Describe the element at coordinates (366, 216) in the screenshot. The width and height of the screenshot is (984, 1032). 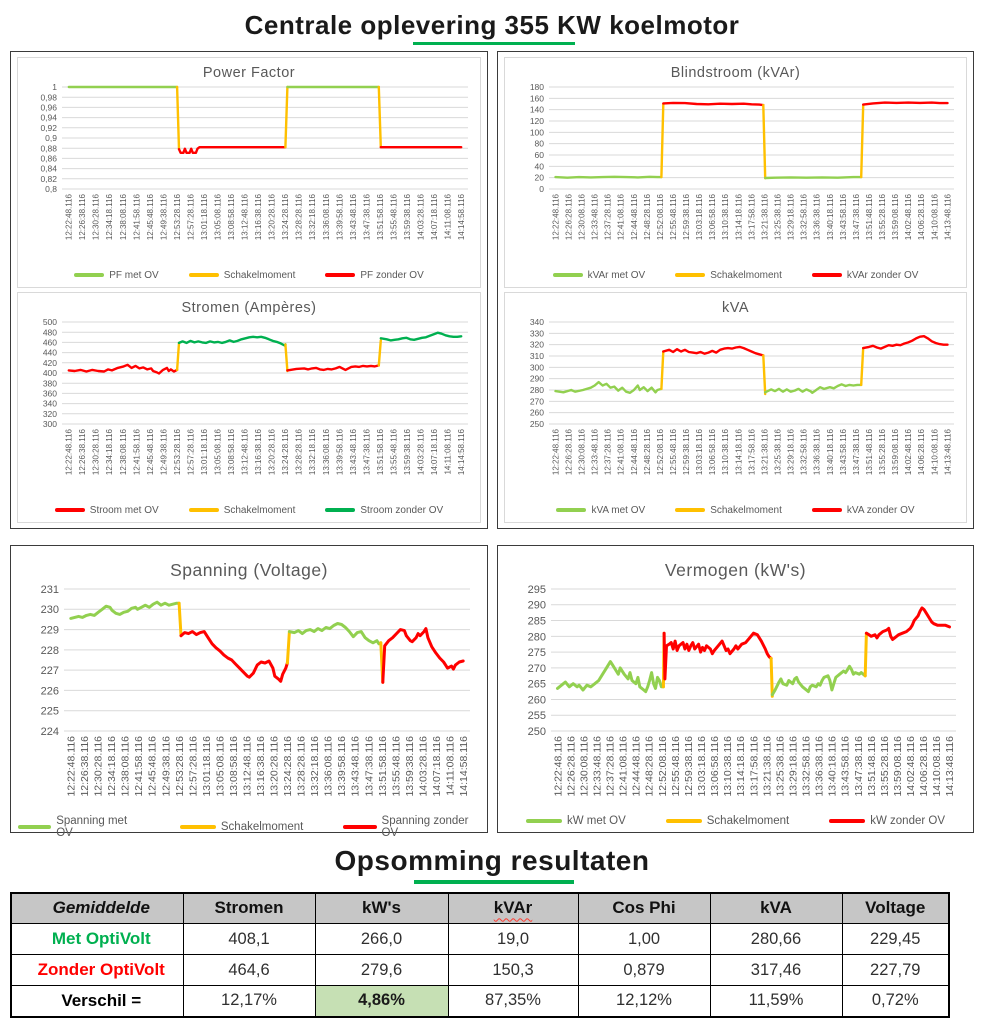
I see `svg-text: 13:47:38.116` at that location.